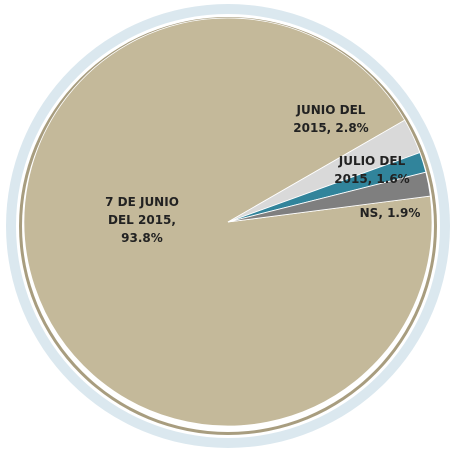 Image resolution: width=452 pixels, height=454 pixels. What do you see at coordinates (329, 197) in the screenshot?
I see `pie-slice` at bounding box center [329, 197].